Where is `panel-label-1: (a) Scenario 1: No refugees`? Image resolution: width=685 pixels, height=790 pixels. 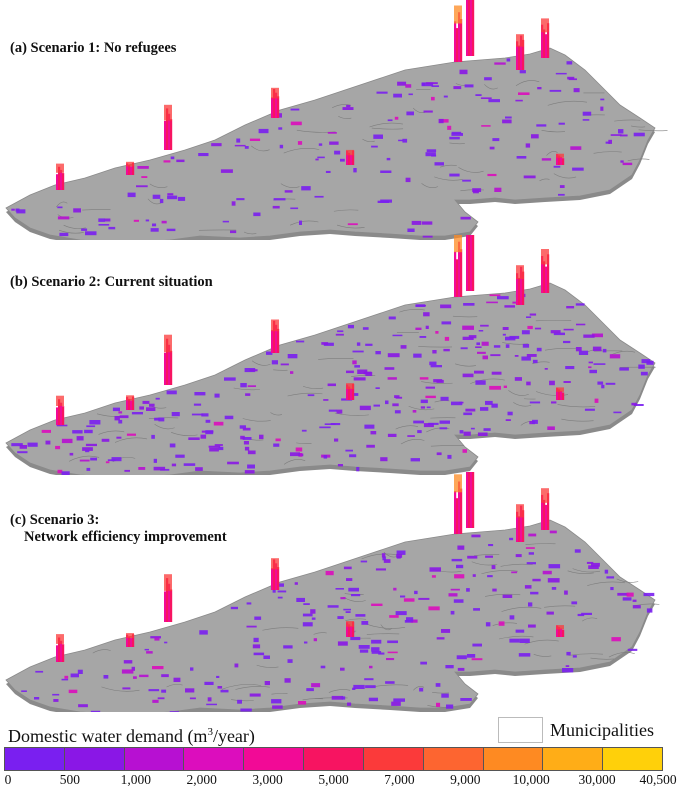 panel-label-1: (a) Scenario 1: No refugees is located at coordinates (93, 48).